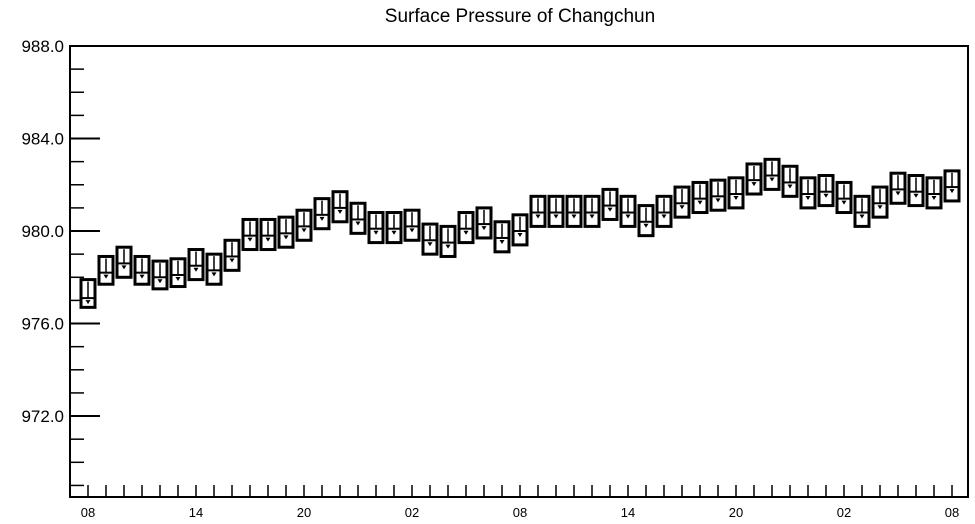  Describe the element at coordinates (42, 324) in the screenshot. I see `y-tick-label: 976.0` at that location.